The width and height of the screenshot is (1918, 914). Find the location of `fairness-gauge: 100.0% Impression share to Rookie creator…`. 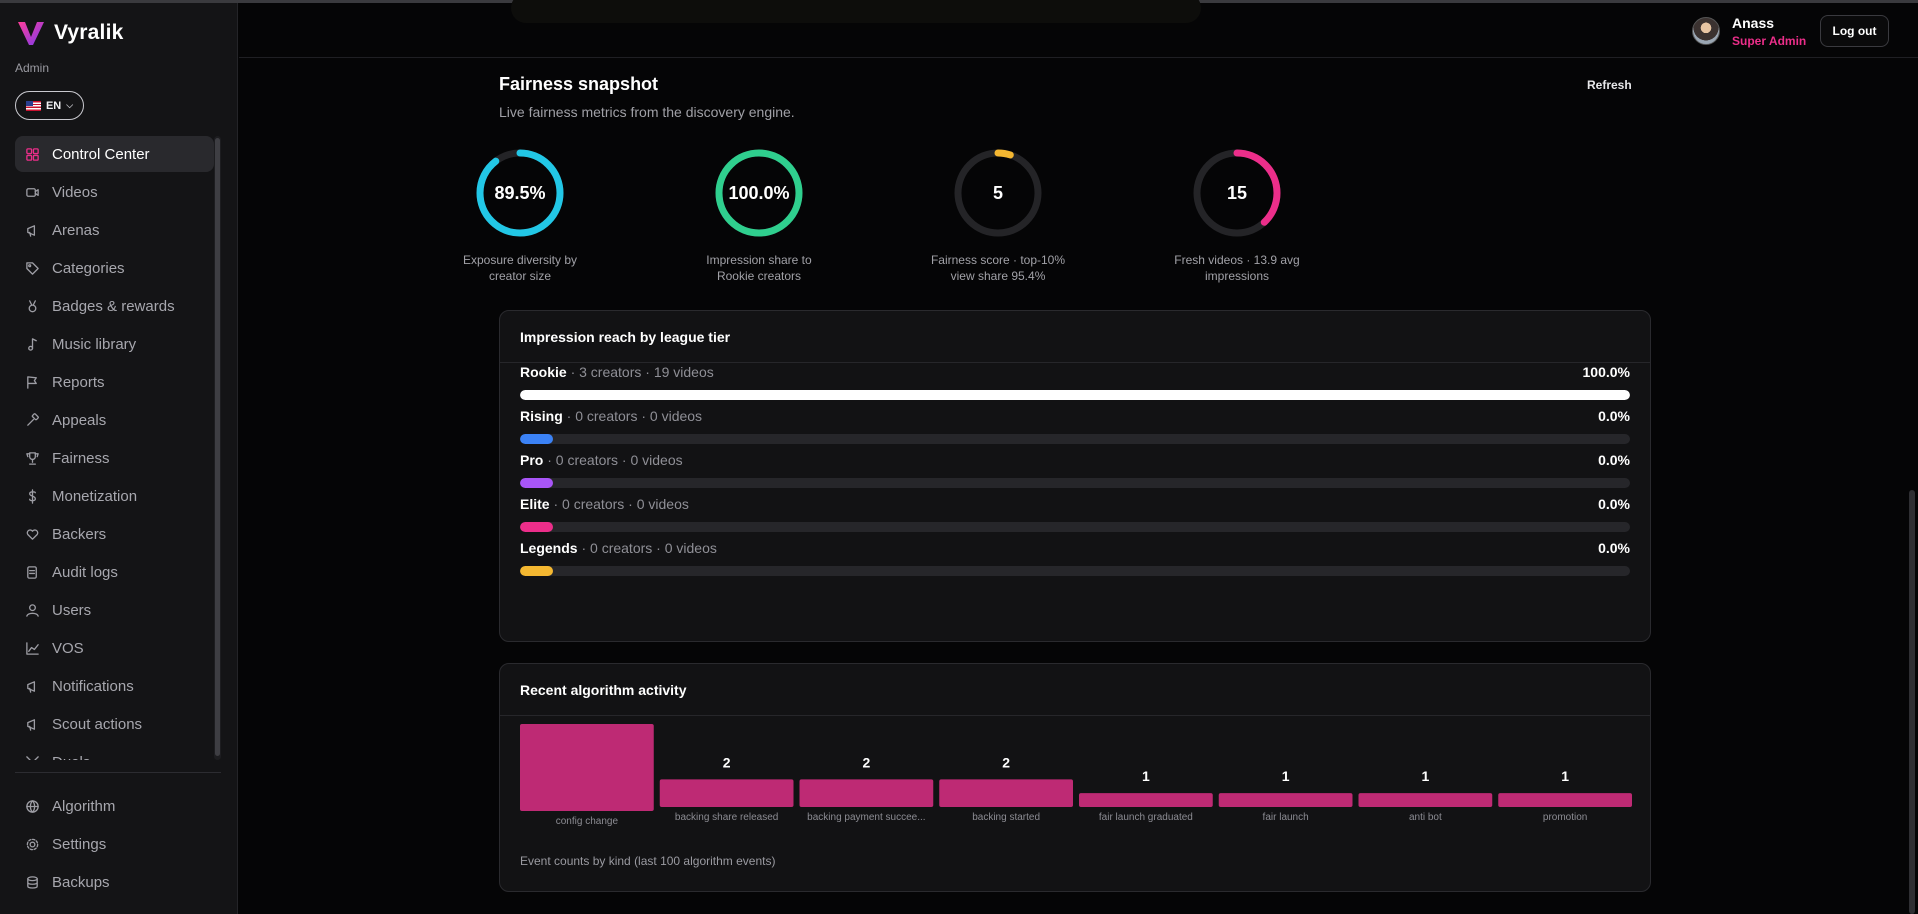

fairness-gauge: 100.0% Impression share to Rookie creator… is located at coordinates (759, 210).